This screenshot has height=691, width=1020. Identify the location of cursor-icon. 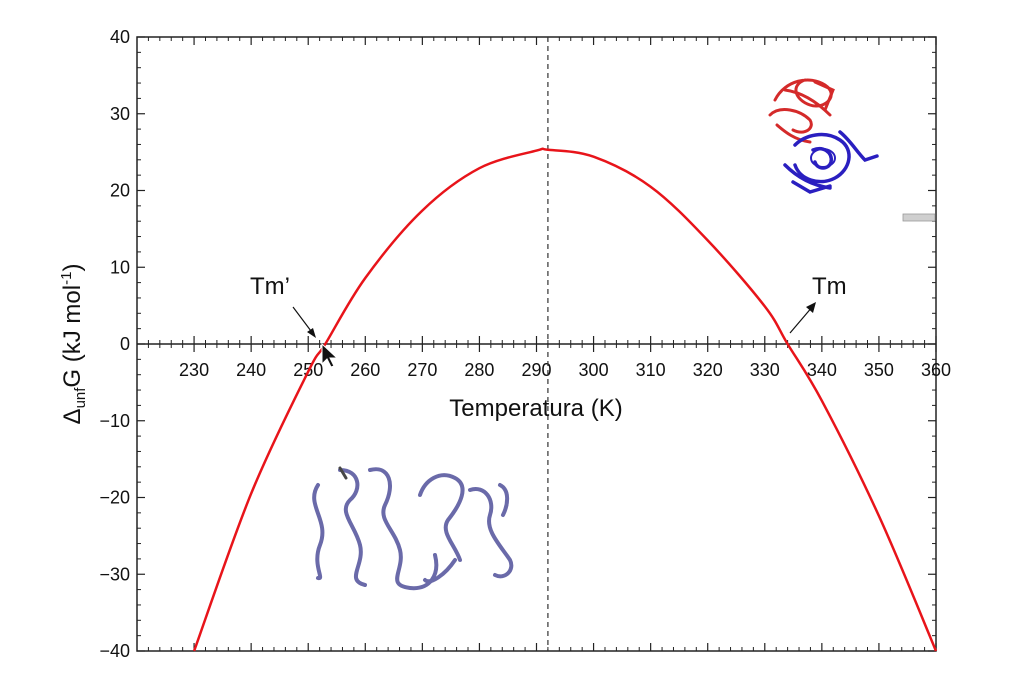
(330, 355).